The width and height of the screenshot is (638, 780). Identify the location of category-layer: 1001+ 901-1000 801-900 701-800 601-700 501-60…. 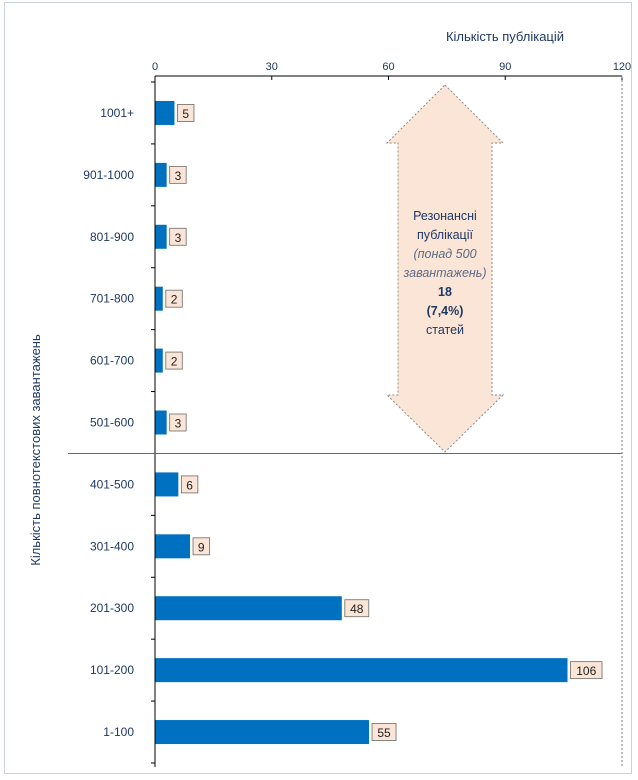
(108, 422).